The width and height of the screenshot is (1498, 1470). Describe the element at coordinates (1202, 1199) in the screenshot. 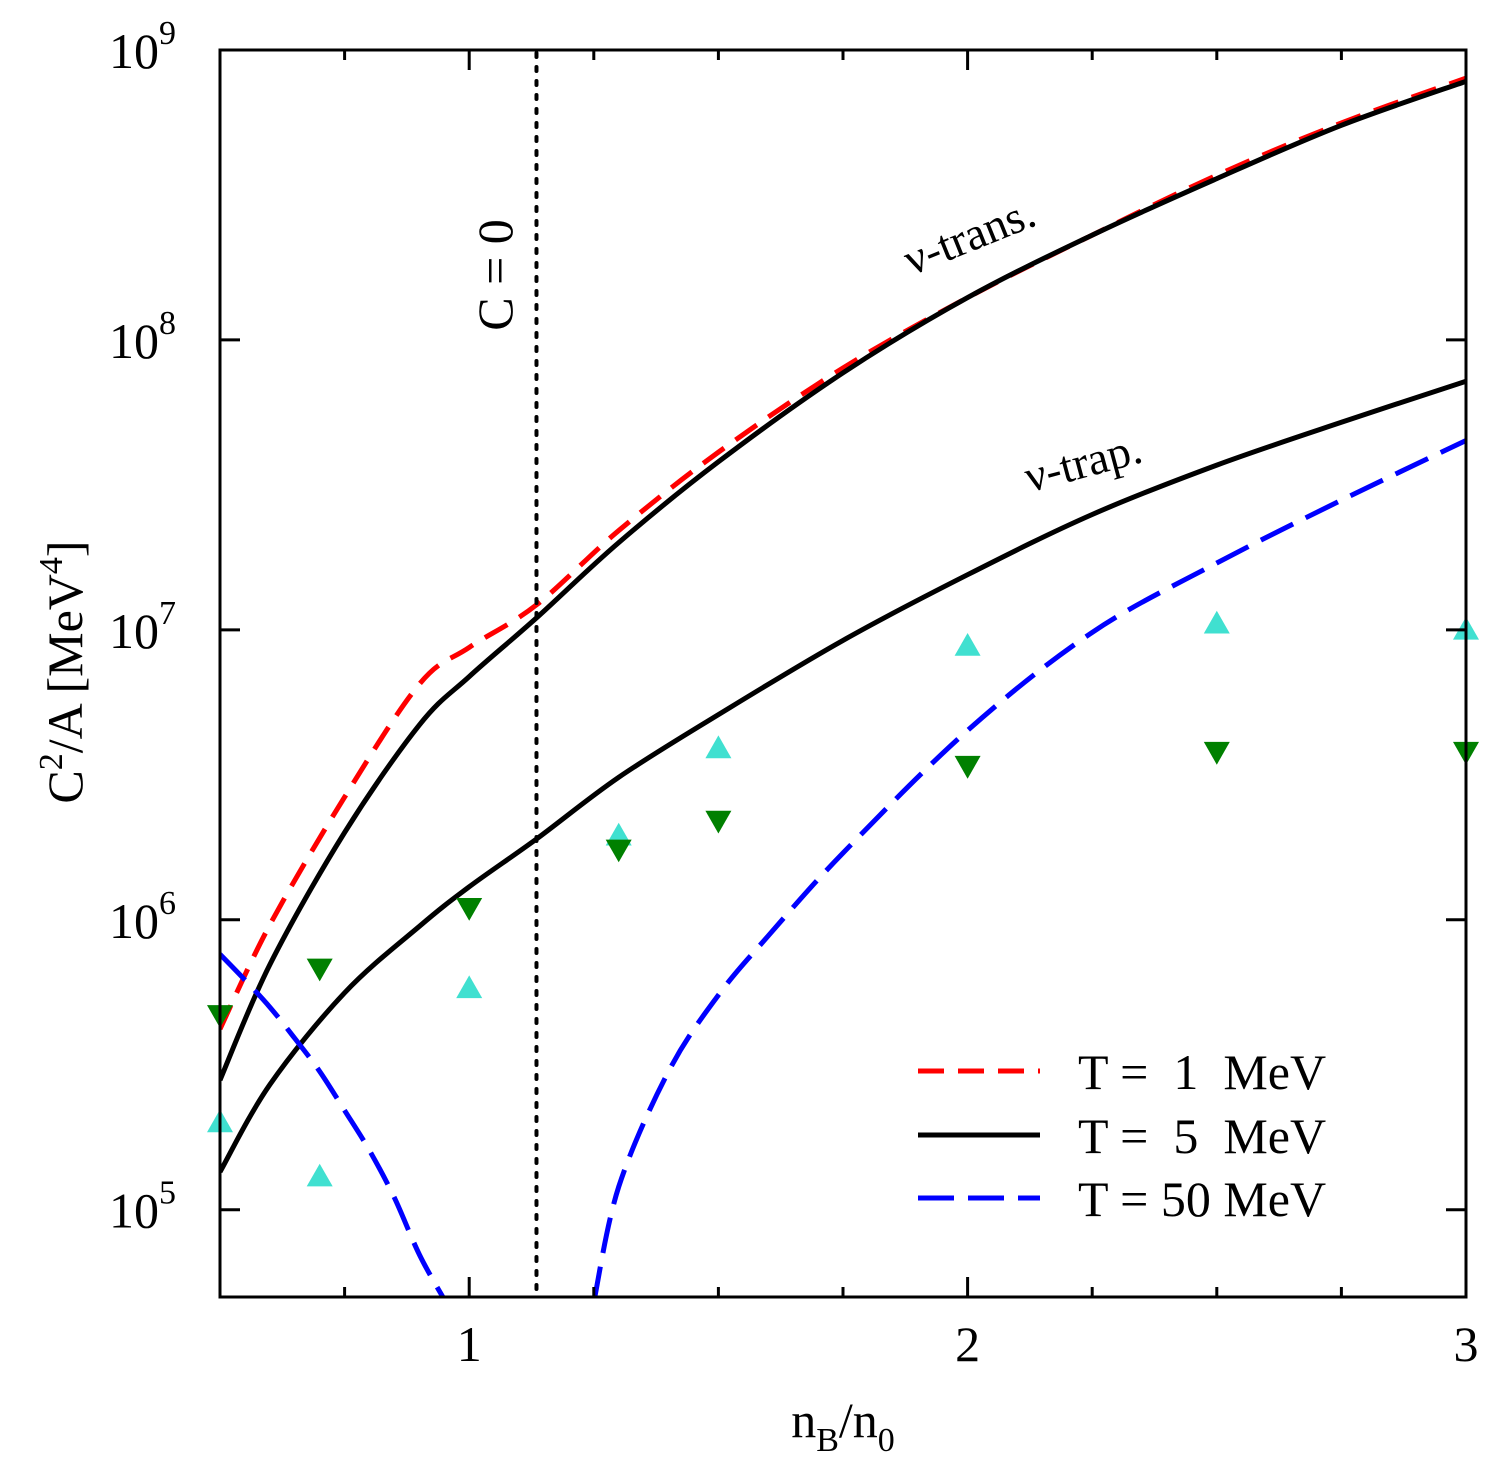

I see `legend-label-t50: T = 50 MeV` at that location.